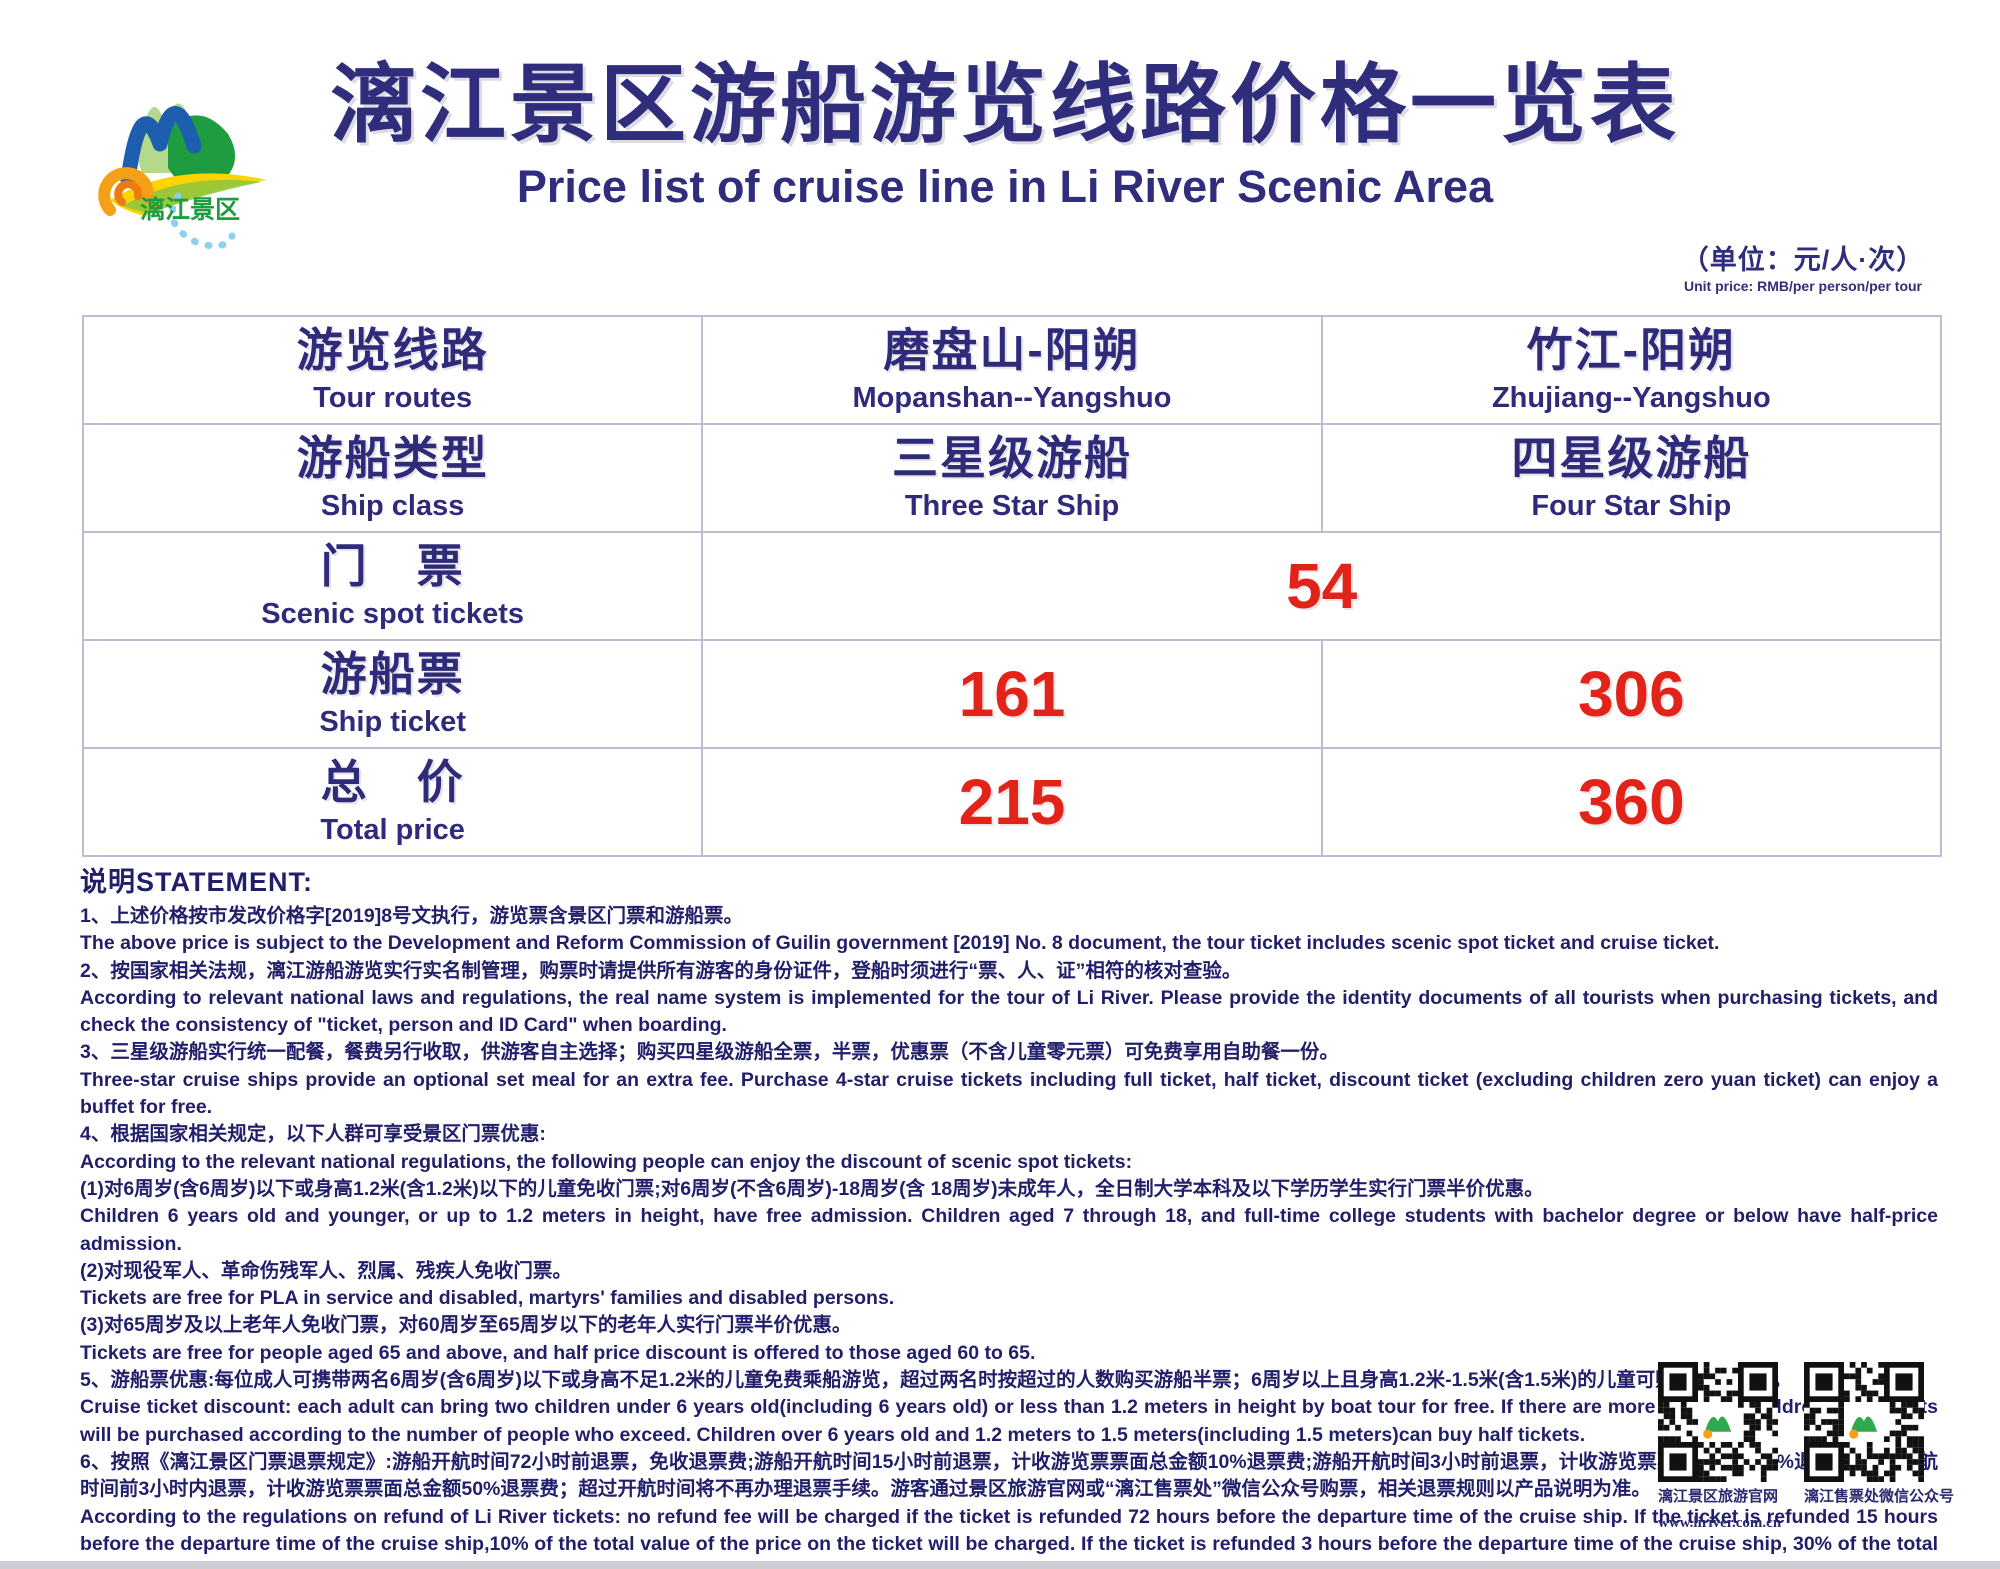 Image resolution: width=2000 pixels, height=1569 pixels. I want to click on cell-ship-ticket-mopanshan: 161, so click(1012, 694).